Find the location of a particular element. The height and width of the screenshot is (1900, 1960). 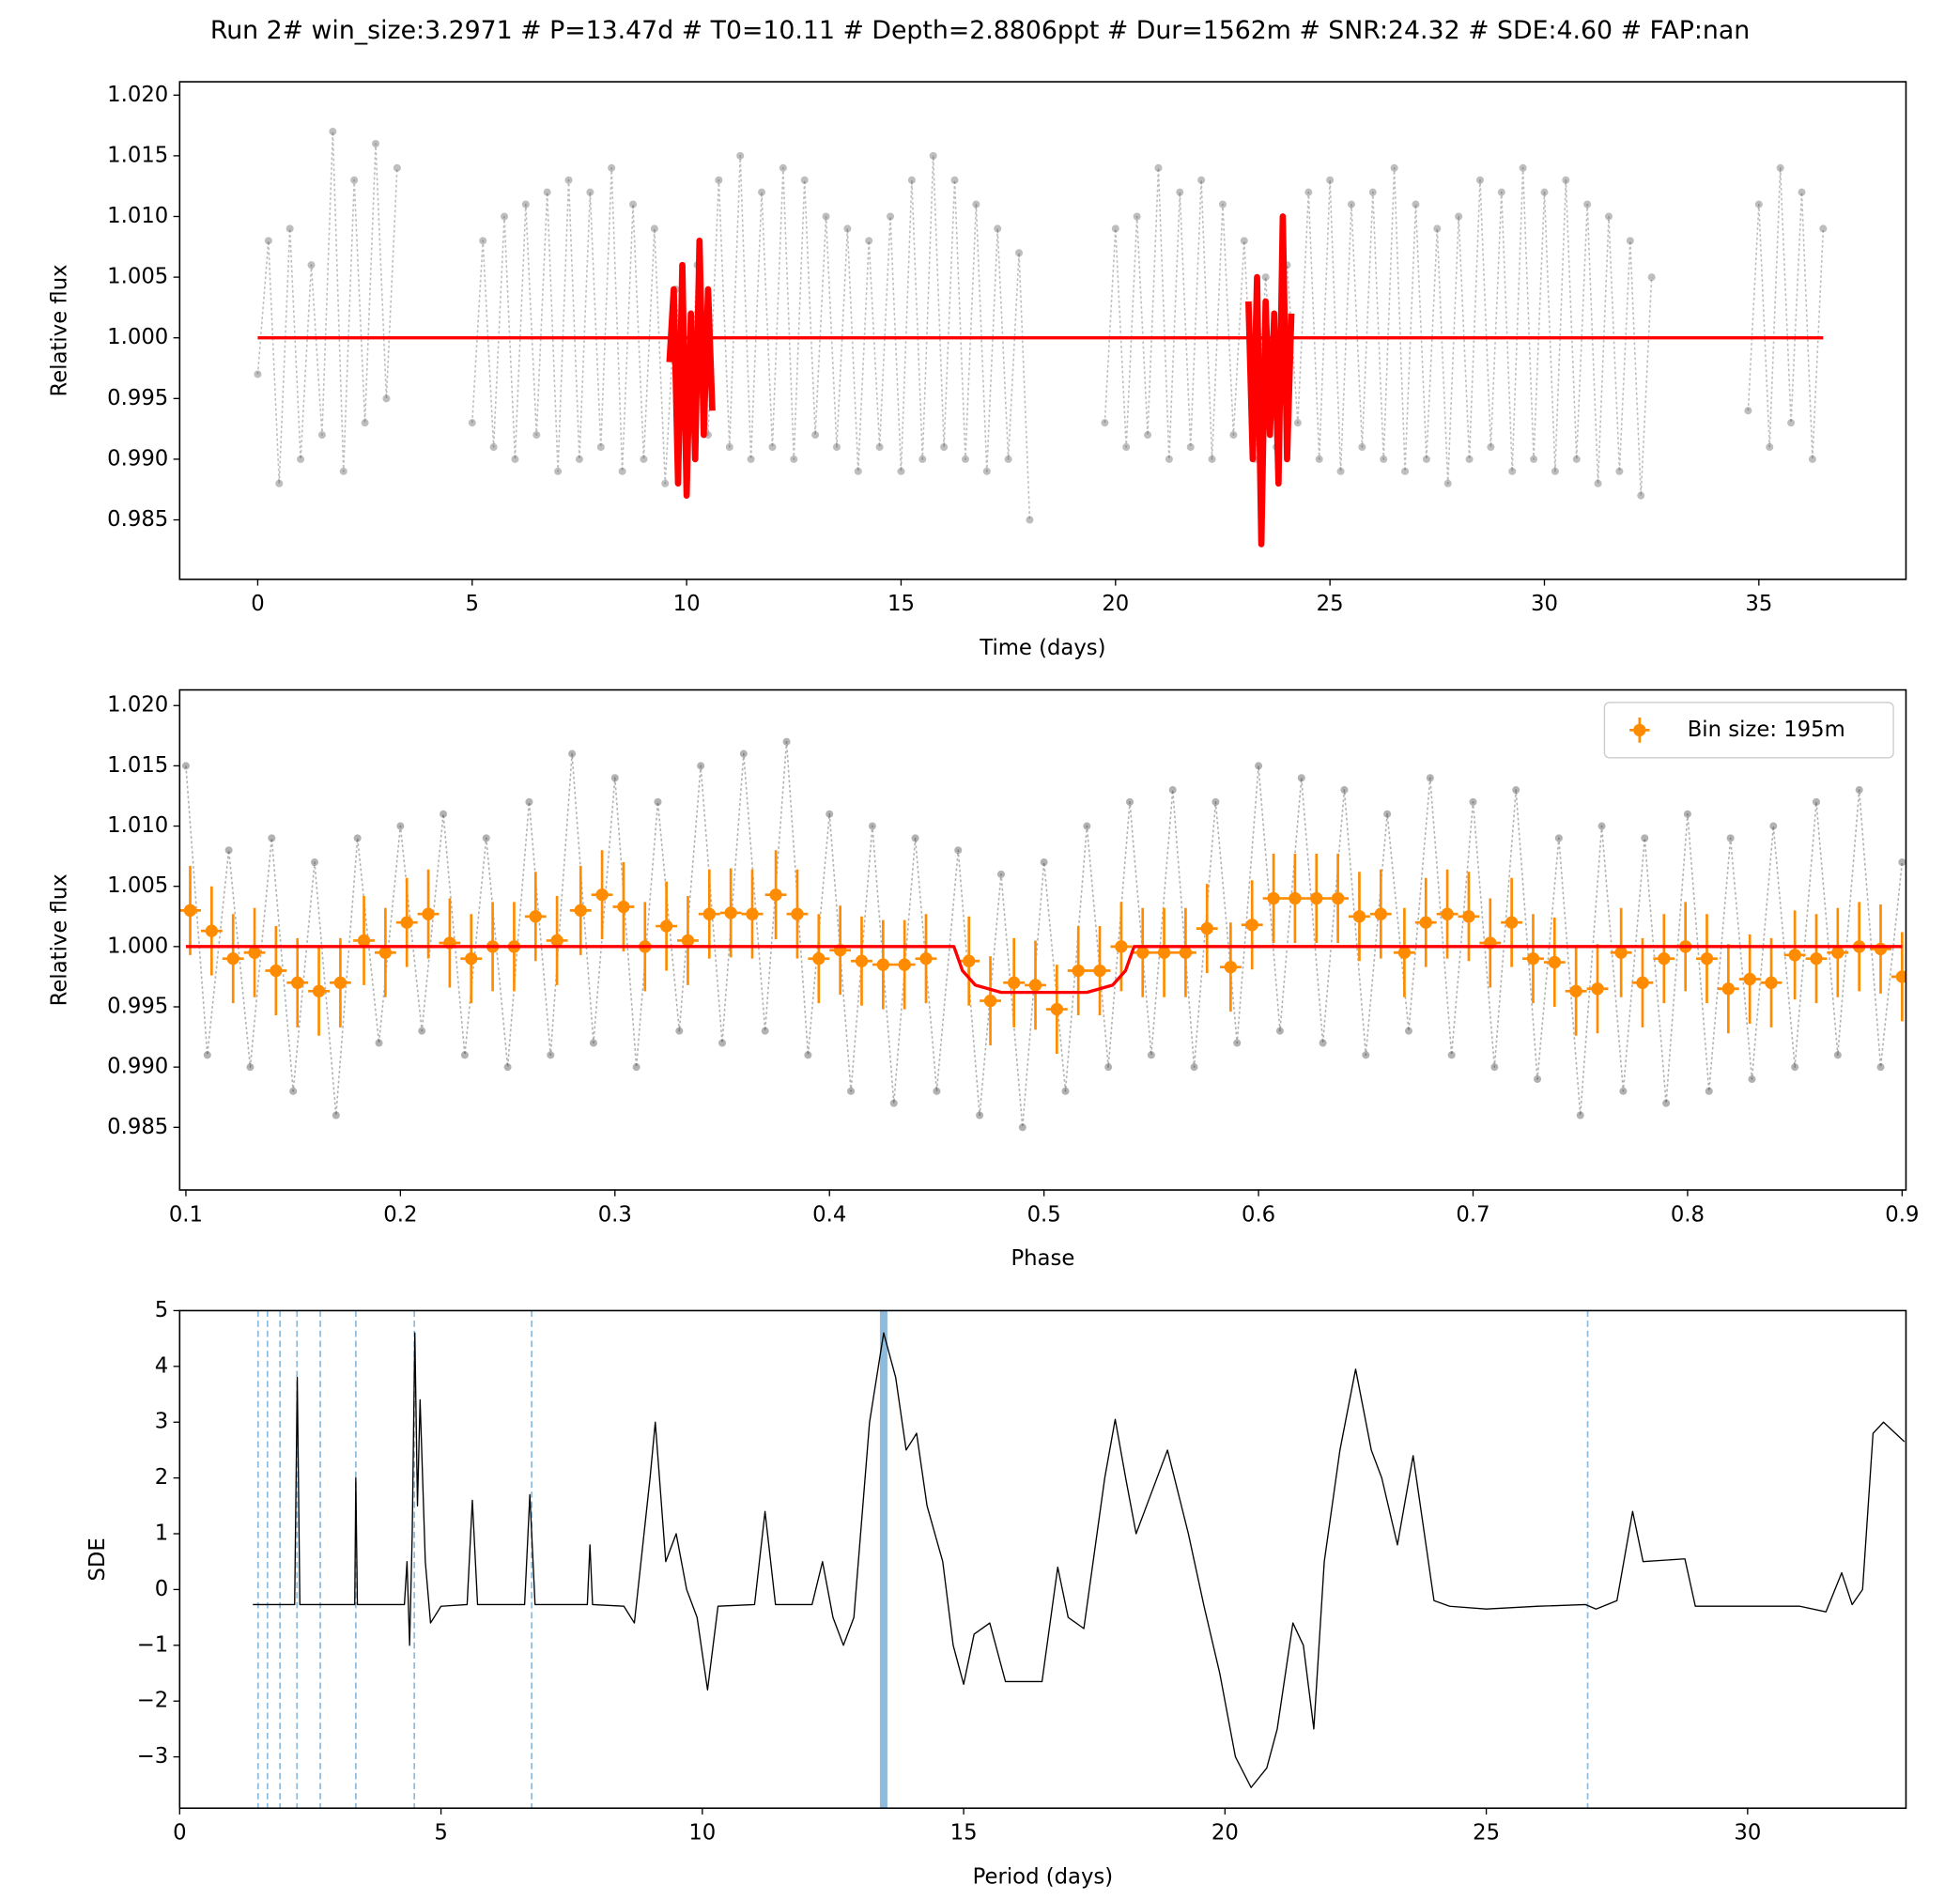

x-tick-label: 0.5 is located at coordinates (1044, 1215).